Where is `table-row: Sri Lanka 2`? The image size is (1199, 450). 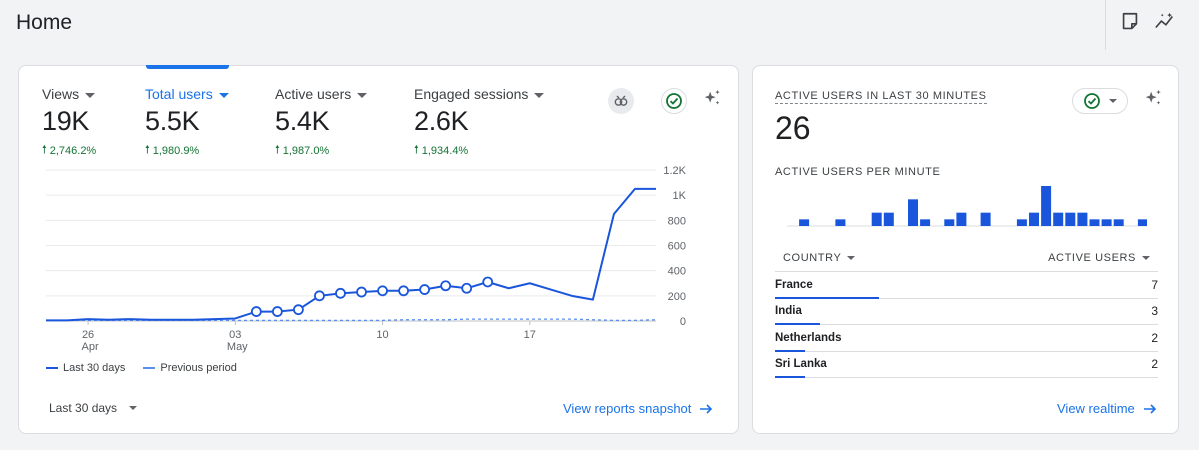 table-row: Sri Lanka 2 is located at coordinates (966, 365).